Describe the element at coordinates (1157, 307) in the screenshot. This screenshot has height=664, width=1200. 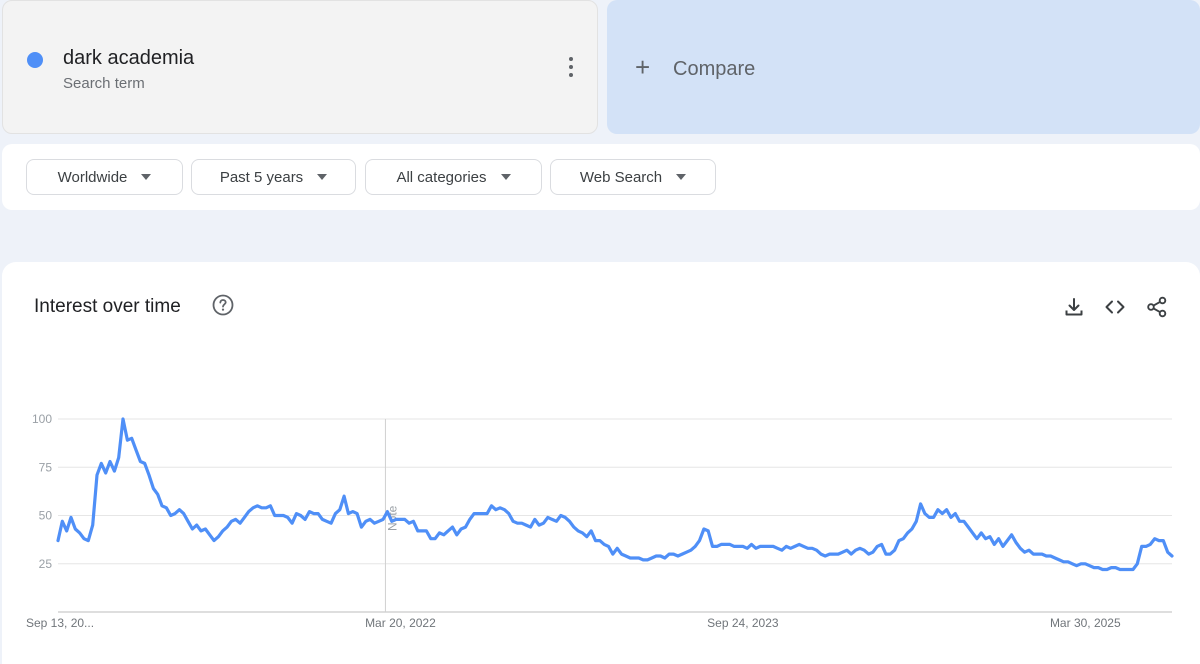
I see `share-icon` at that location.